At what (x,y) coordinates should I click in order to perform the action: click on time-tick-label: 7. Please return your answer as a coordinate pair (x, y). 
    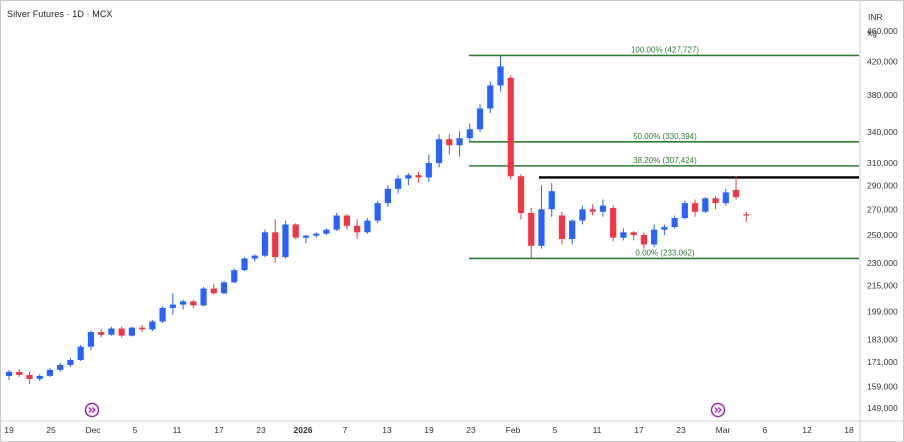
    Looking at the image, I should click on (345, 430).